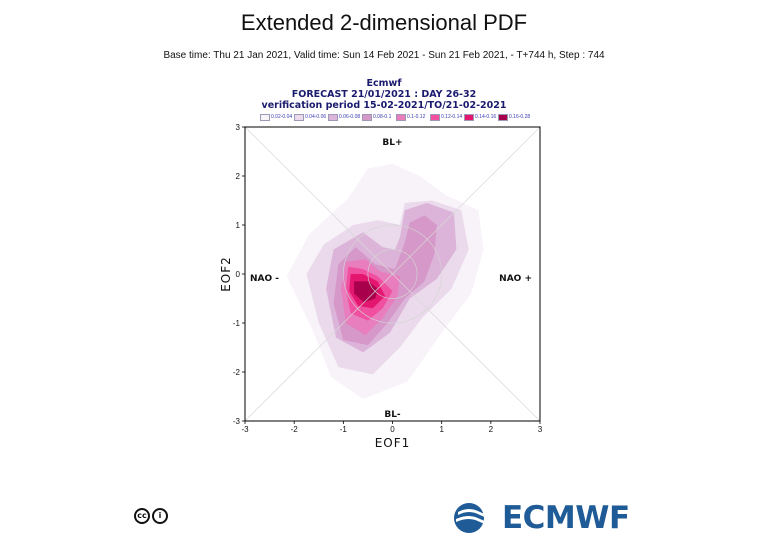 This screenshot has width=768, height=540. What do you see at coordinates (238, 127) in the screenshot?
I see `y-tick-label: 3` at bounding box center [238, 127].